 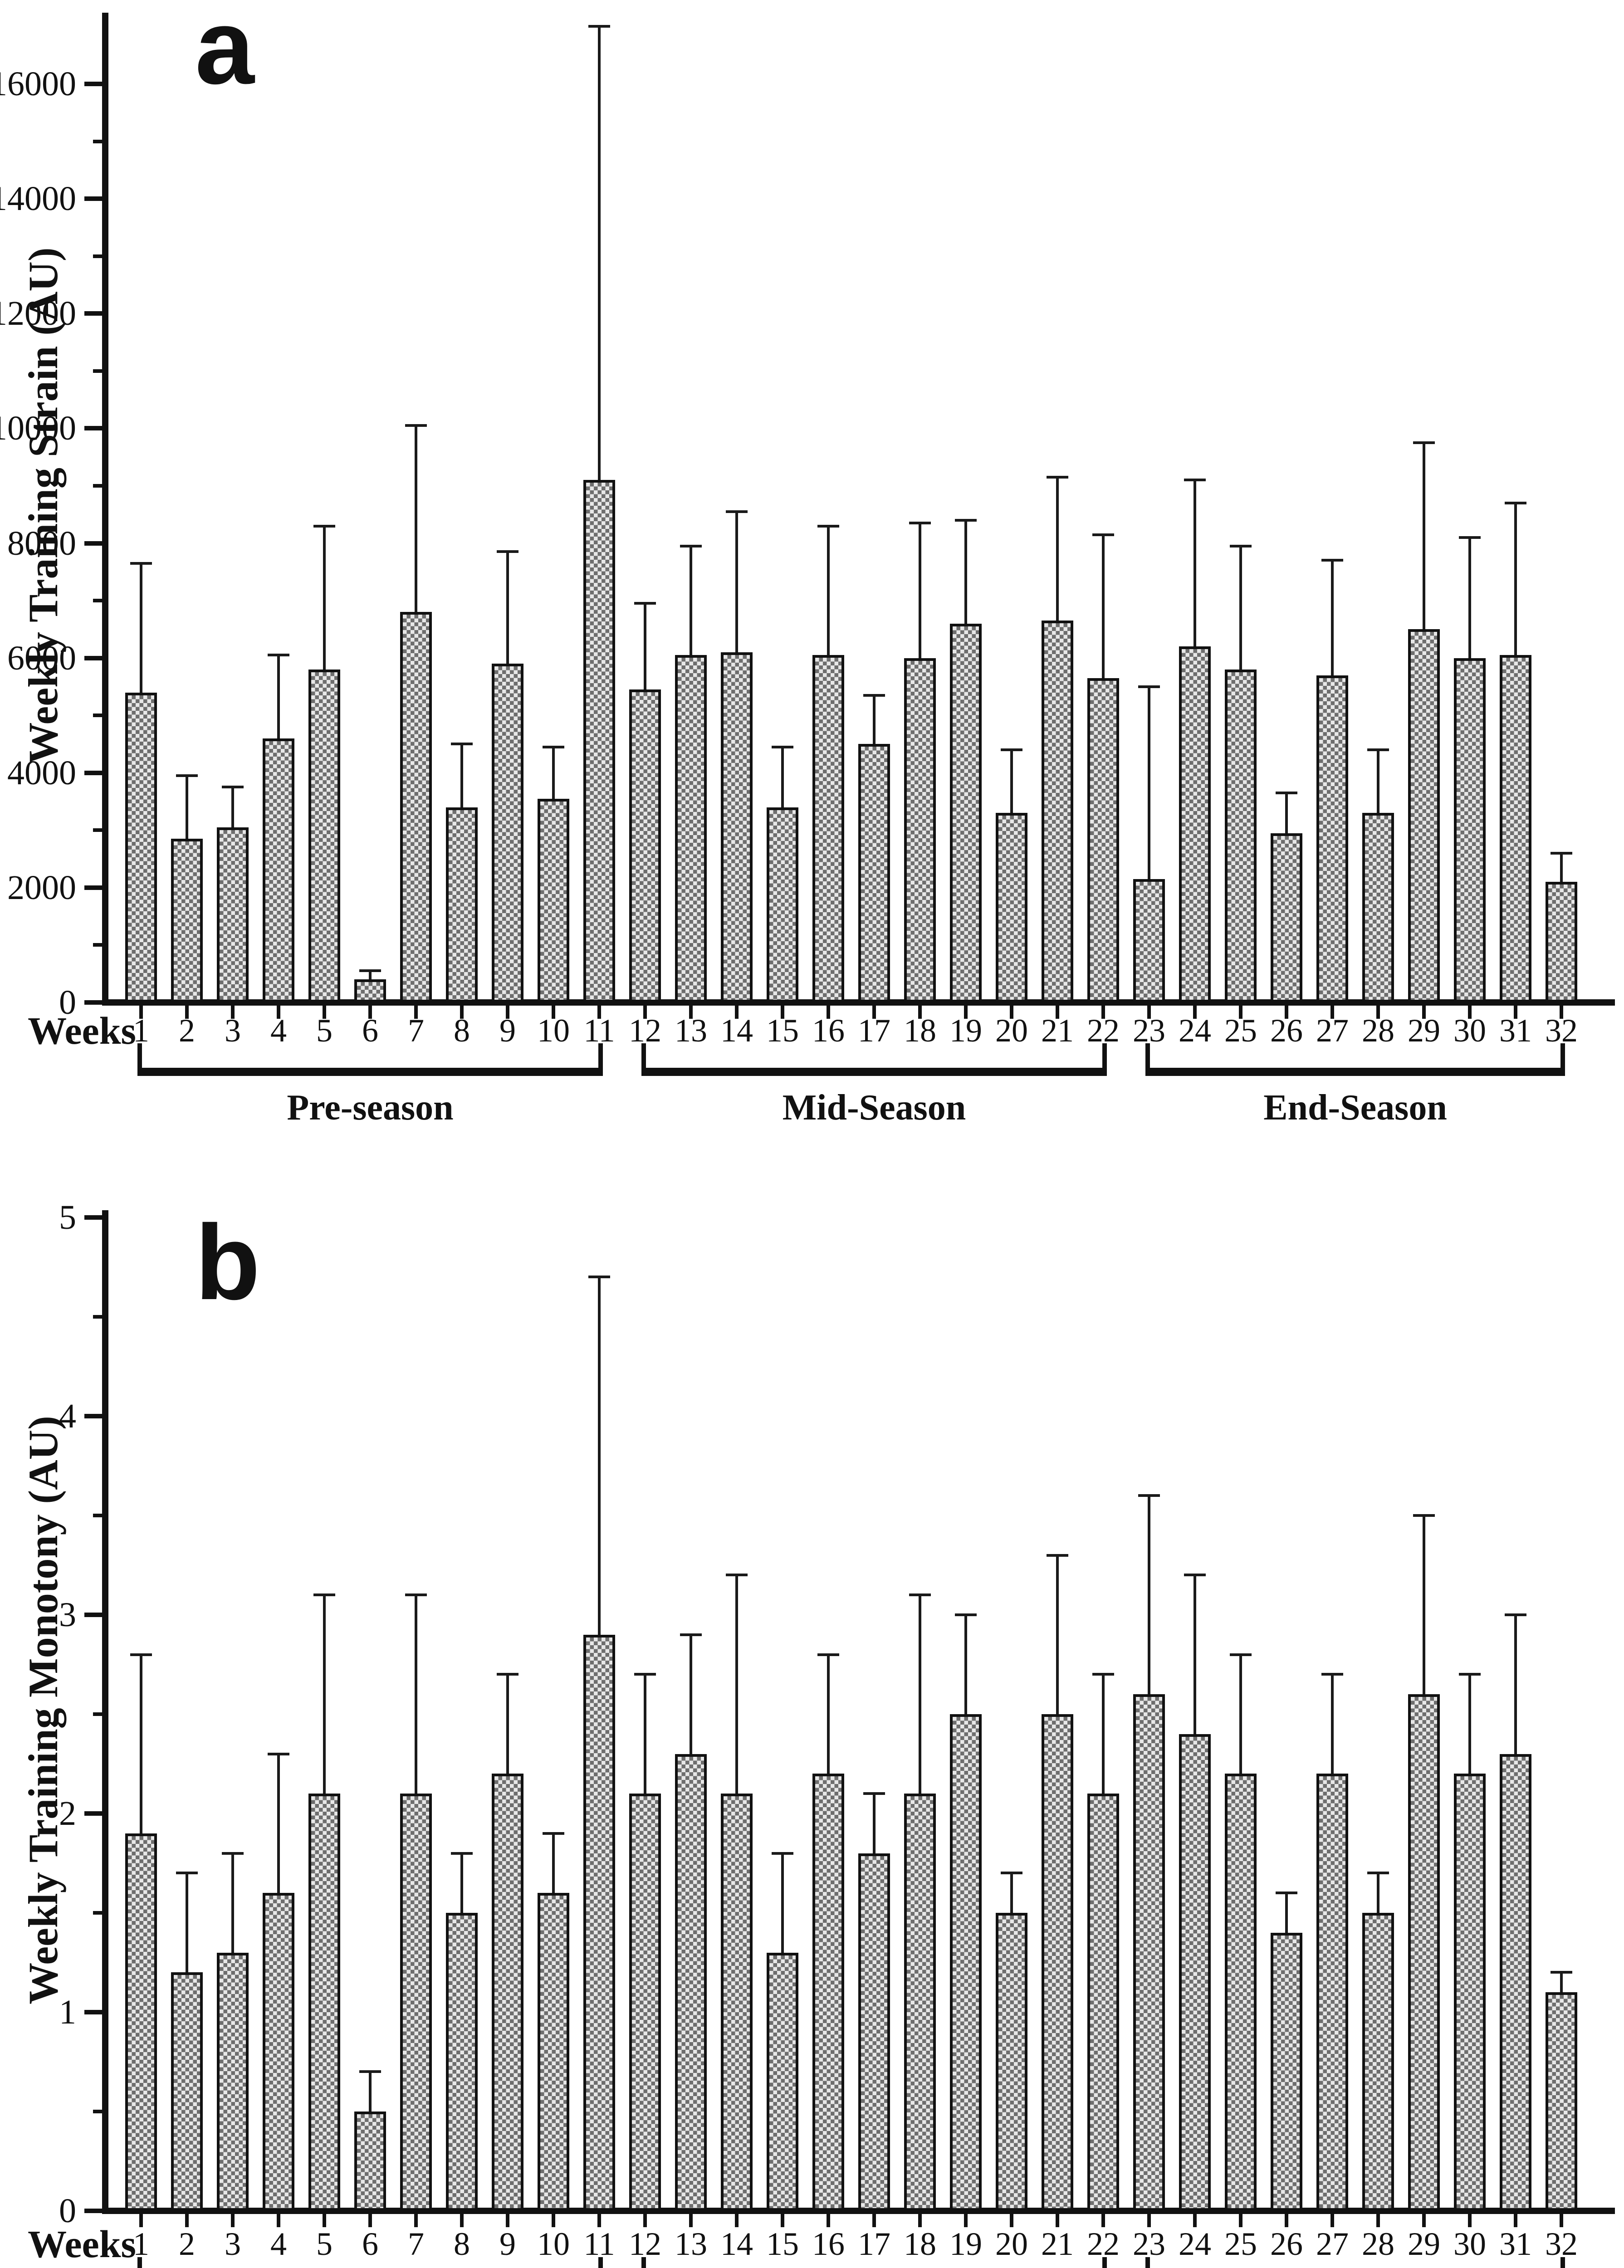 I want to click on week-number-26: 26, so click(x=1286, y=2244).